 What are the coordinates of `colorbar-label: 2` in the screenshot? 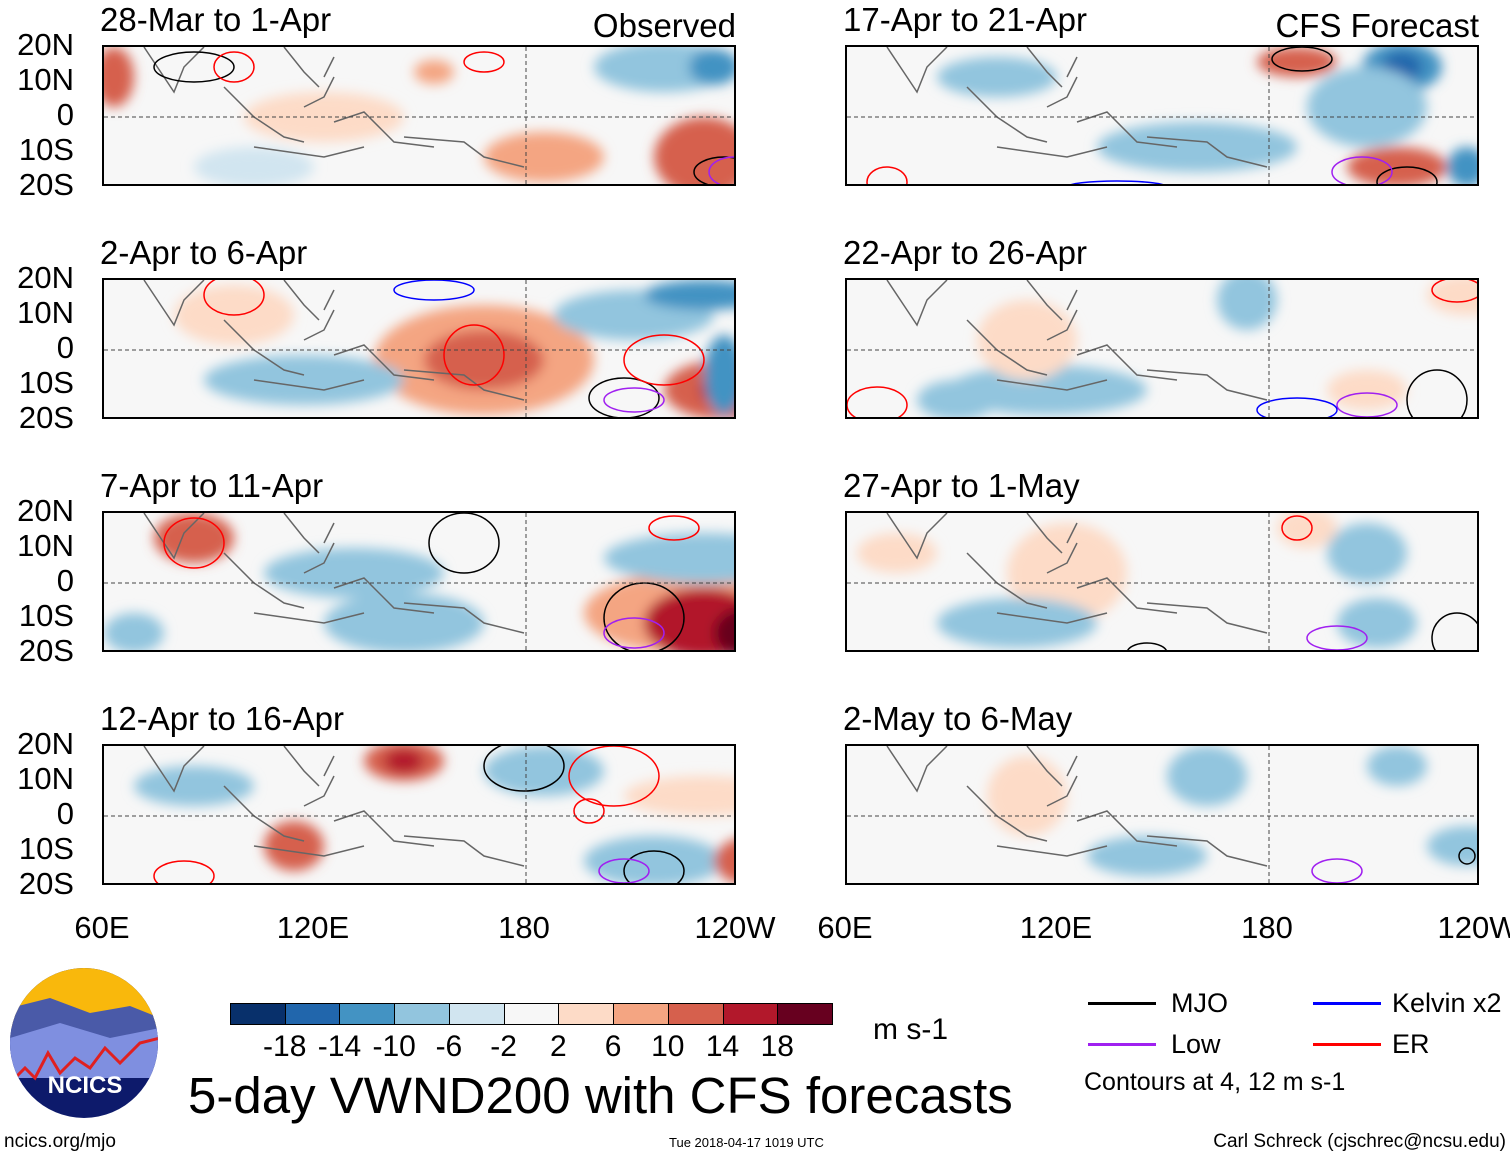 It's located at (558, 1046).